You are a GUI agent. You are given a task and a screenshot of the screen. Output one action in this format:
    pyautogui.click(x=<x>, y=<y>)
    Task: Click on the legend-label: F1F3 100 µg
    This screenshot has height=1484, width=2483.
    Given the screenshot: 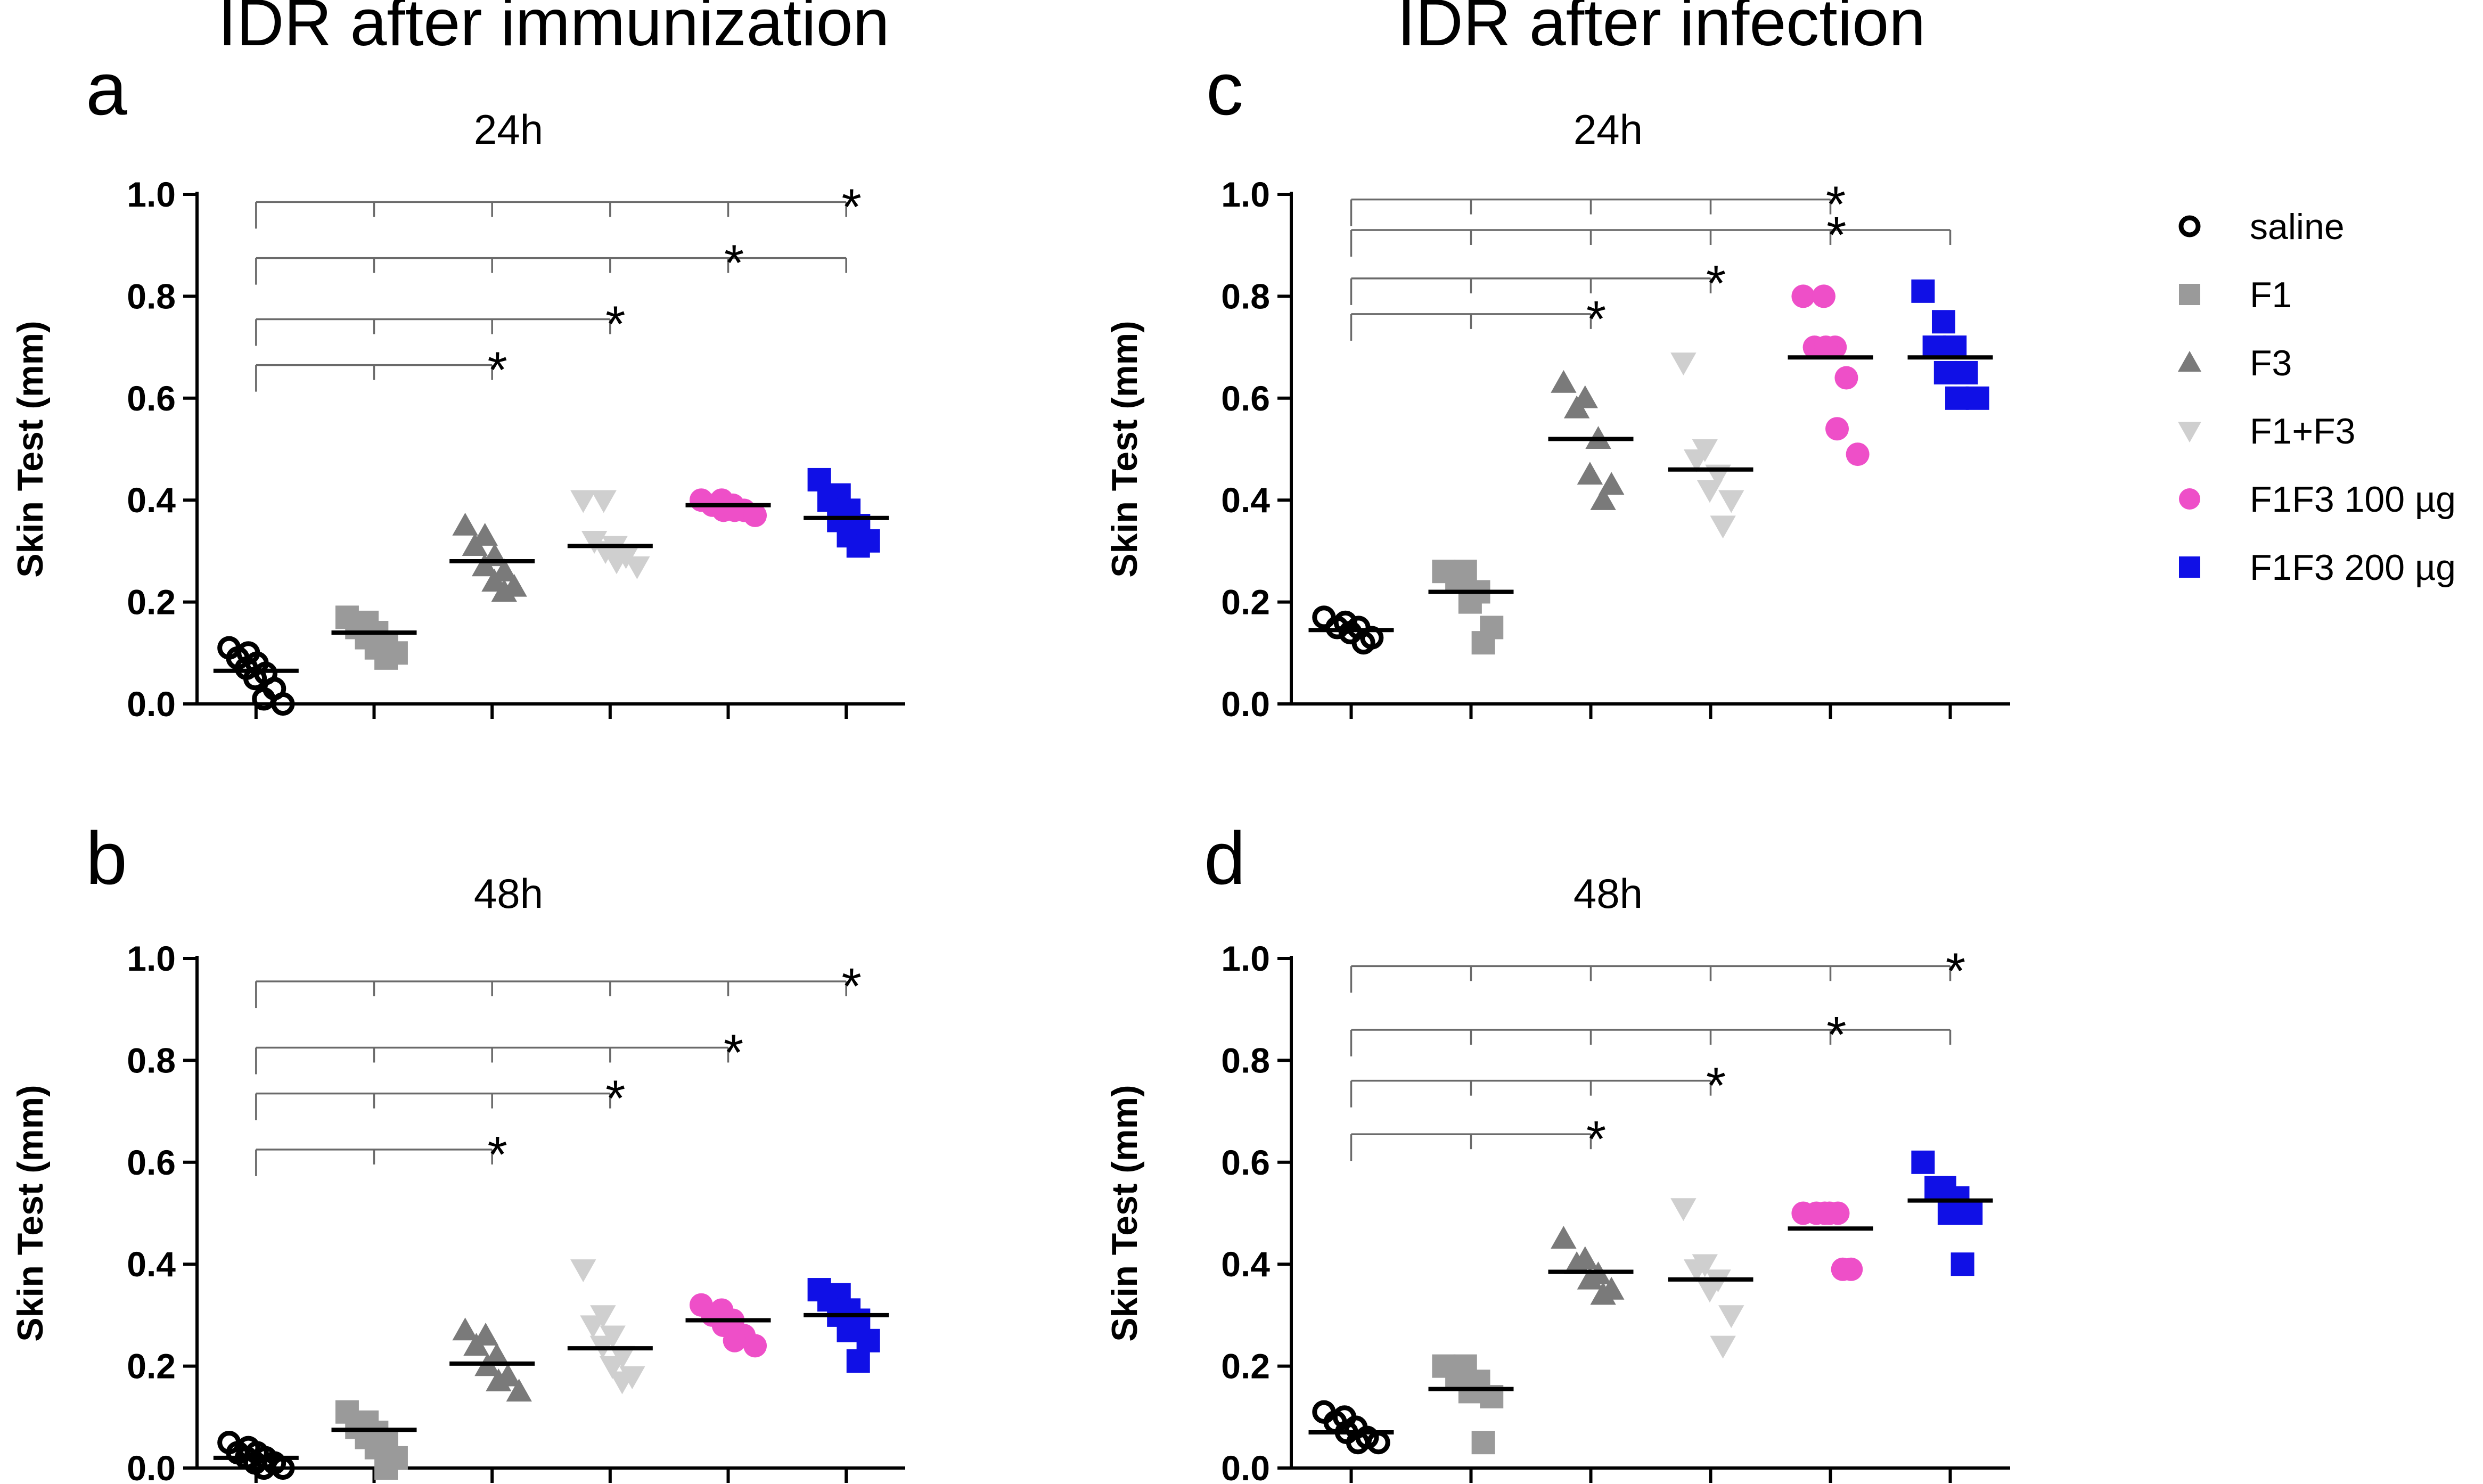 What is the action you would take?
    pyautogui.click(x=2353, y=499)
    